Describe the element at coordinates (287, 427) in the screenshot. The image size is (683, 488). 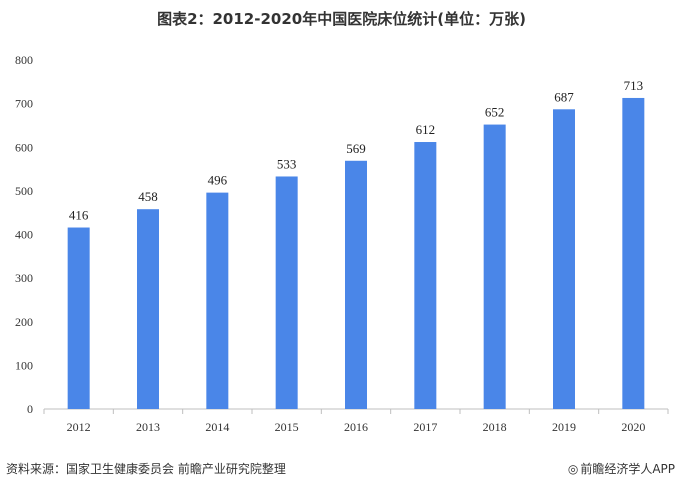
I see `x-tick-label: 2015` at that location.